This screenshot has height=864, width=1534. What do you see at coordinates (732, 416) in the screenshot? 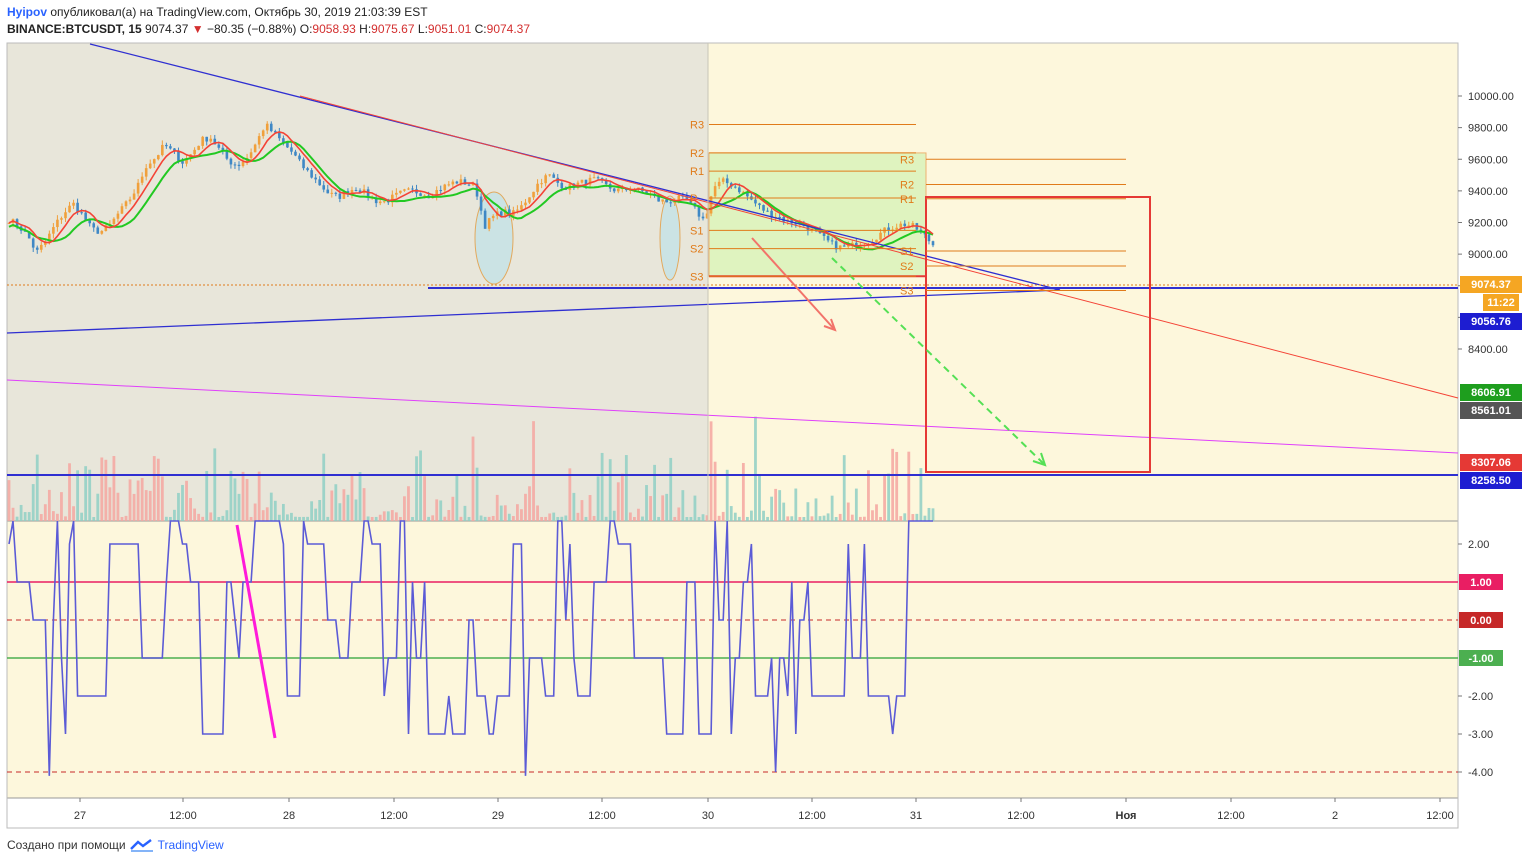
I see `trendline-magenta` at bounding box center [732, 416].